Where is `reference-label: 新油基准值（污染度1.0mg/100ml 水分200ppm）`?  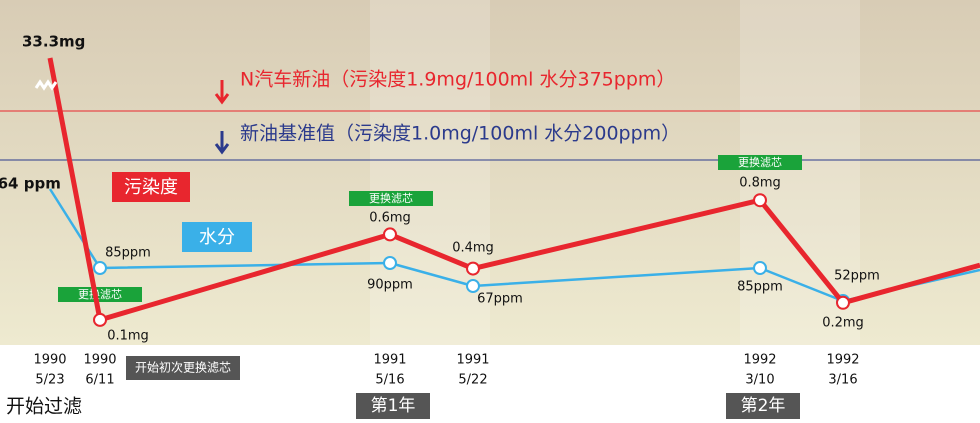
reference-label: 新油基准值（污染度1.0mg/100ml 水分200ppm） is located at coordinates (460, 134).